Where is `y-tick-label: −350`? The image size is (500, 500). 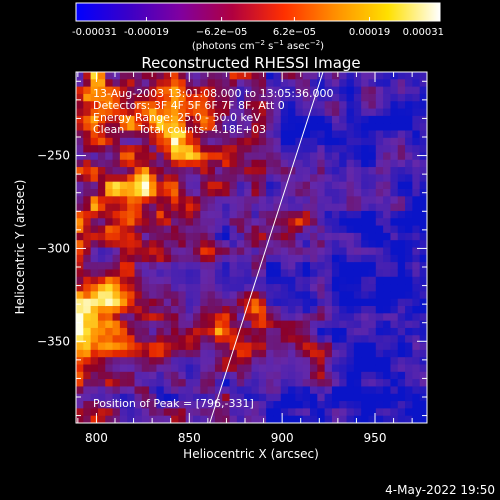 y-tick-label: −350 is located at coordinates (53, 341).